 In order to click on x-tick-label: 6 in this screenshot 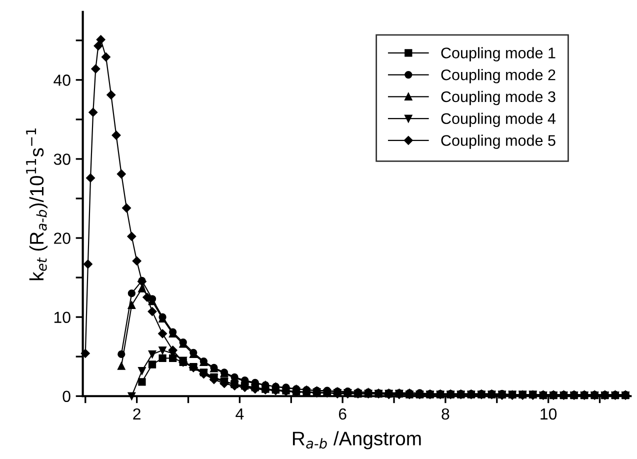, I will do `click(342, 414)`.